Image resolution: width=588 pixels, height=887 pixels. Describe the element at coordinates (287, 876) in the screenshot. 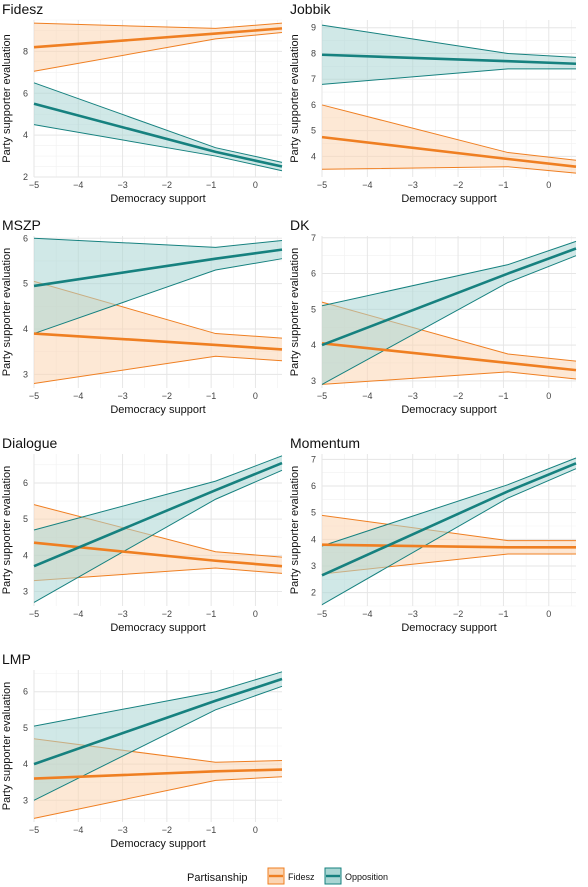

I see `legend: Partisanship Fidesz Opposition` at that location.